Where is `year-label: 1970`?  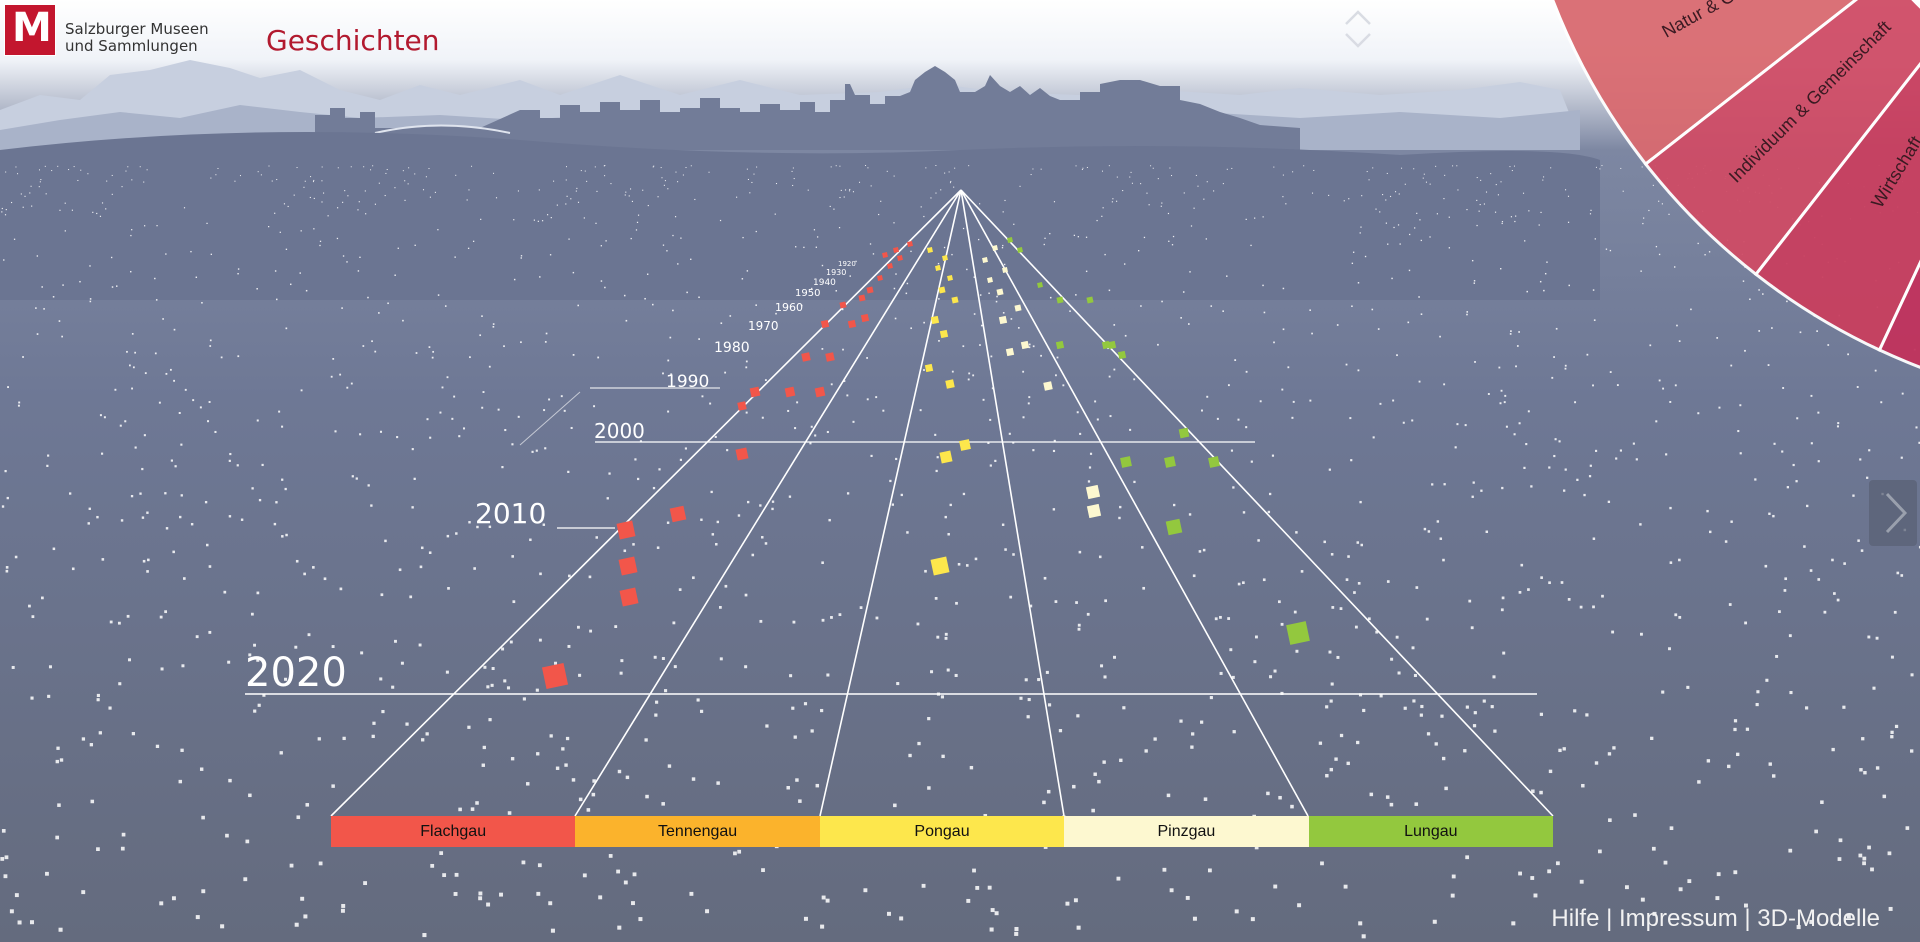
year-label: 1970 is located at coordinates (763, 326).